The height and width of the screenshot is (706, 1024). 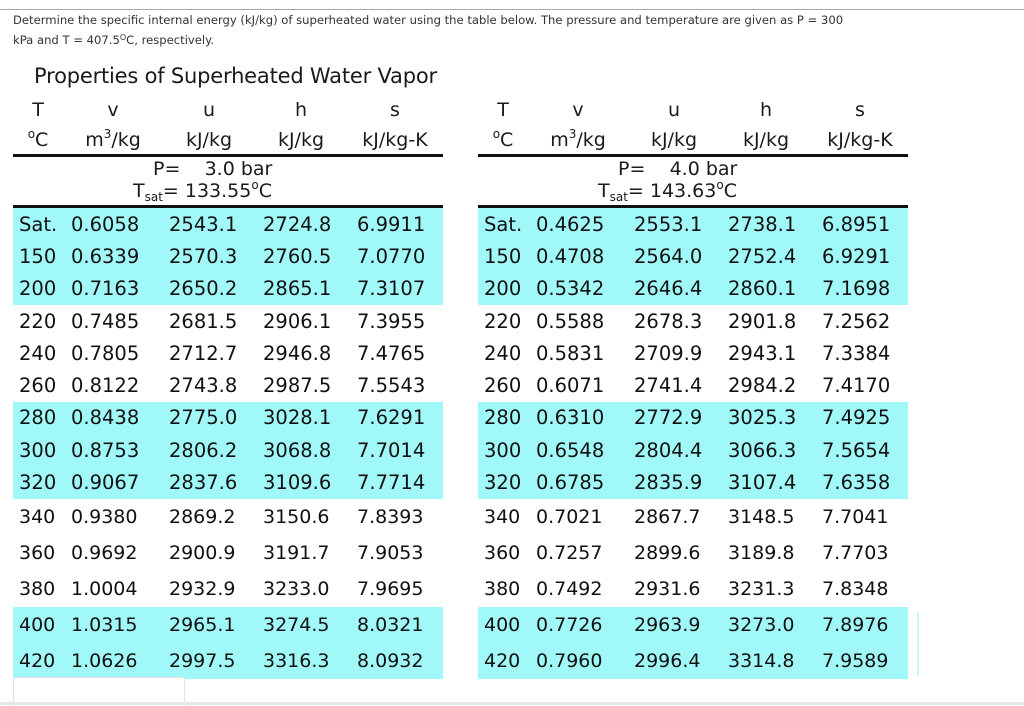 I want to click on tsat-line: Tsat= 143.63oC, so click(x=667, y=191).